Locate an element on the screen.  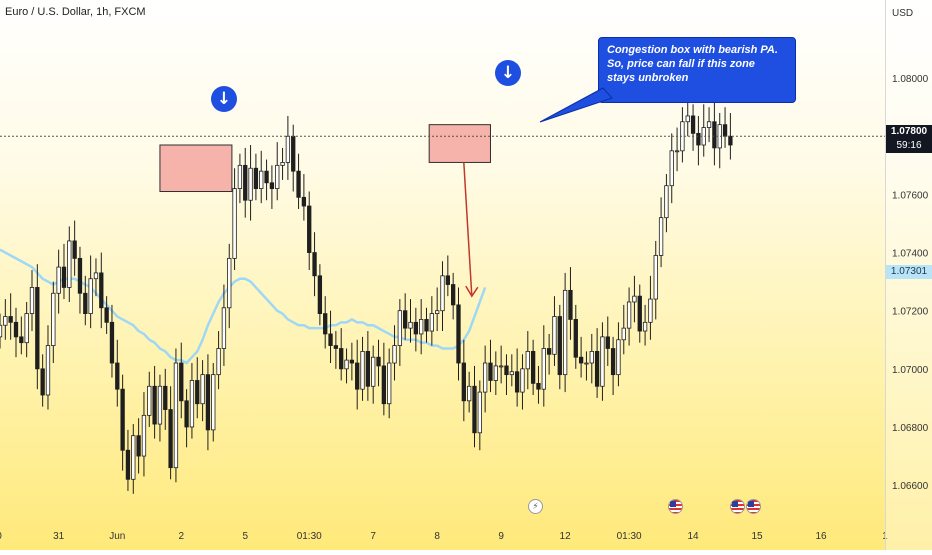
projection-arrow-shaft is located at coordinates (468, 229).